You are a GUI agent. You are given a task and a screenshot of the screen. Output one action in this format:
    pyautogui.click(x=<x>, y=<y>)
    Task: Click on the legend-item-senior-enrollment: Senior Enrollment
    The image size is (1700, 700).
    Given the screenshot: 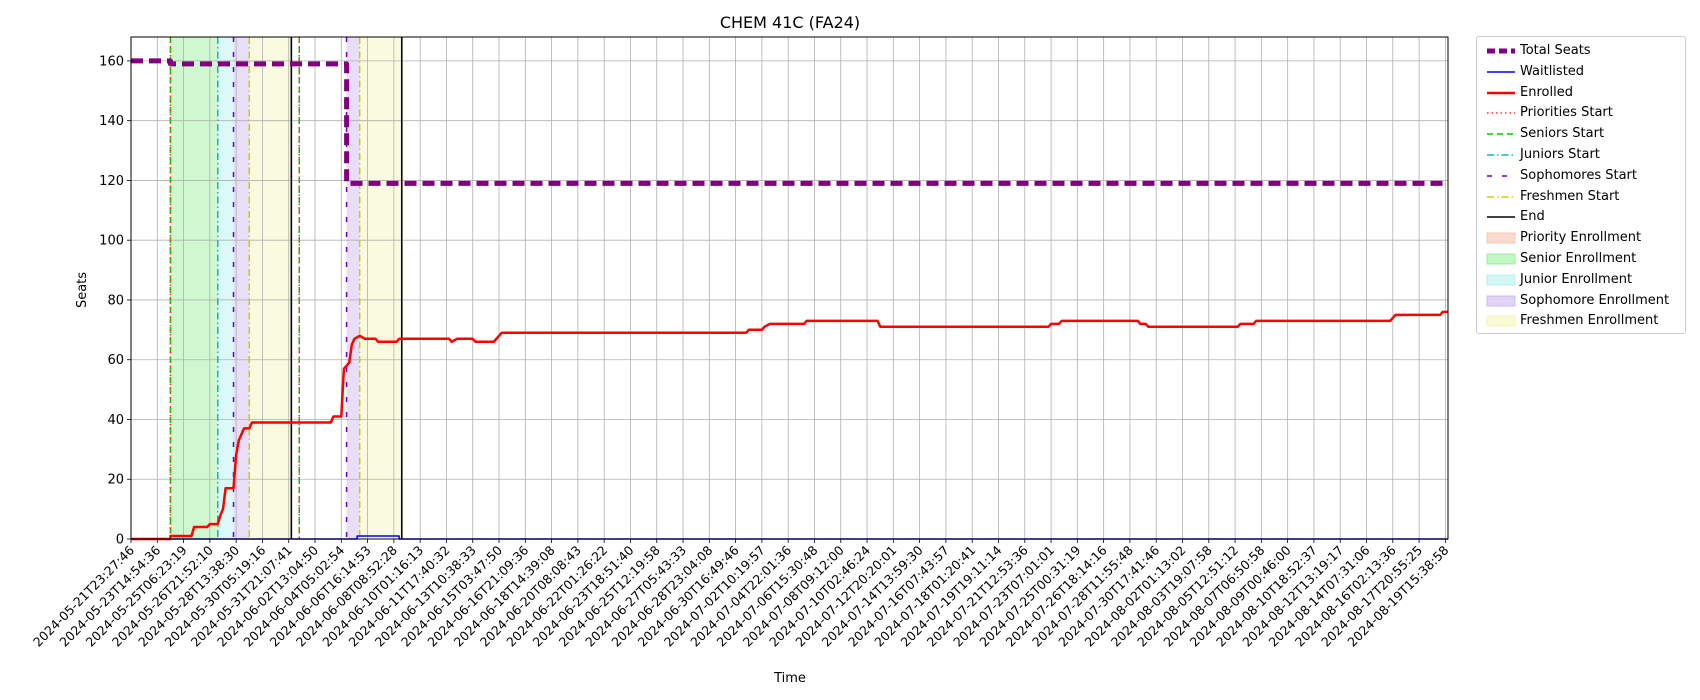 What is the action you would take?
    pyautogui.click(x=1581, y=259)
    